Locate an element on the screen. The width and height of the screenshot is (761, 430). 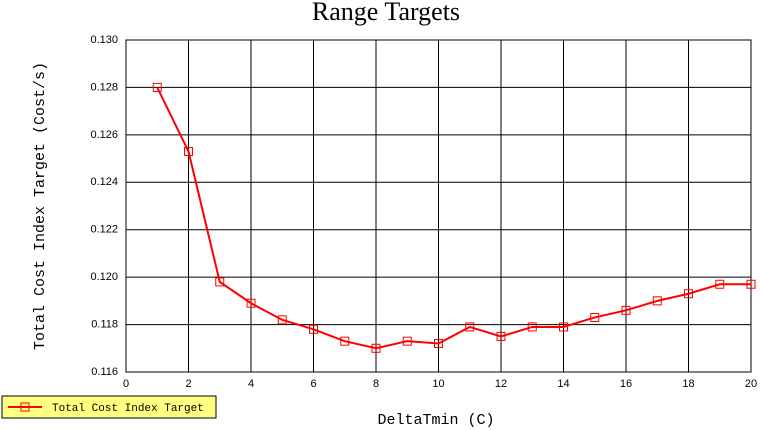
y-tick-label: 0.116 is located at coordinates (104, 372).